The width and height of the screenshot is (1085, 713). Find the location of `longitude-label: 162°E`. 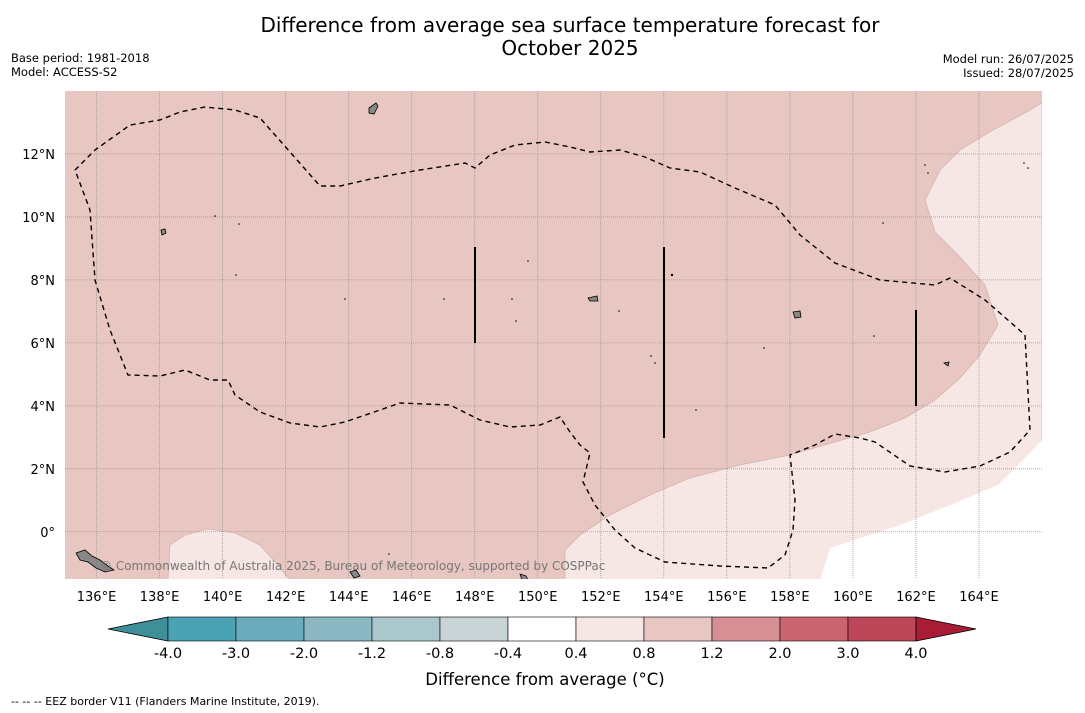

longitude-label: 162°E is located at coordinates (916, 597).